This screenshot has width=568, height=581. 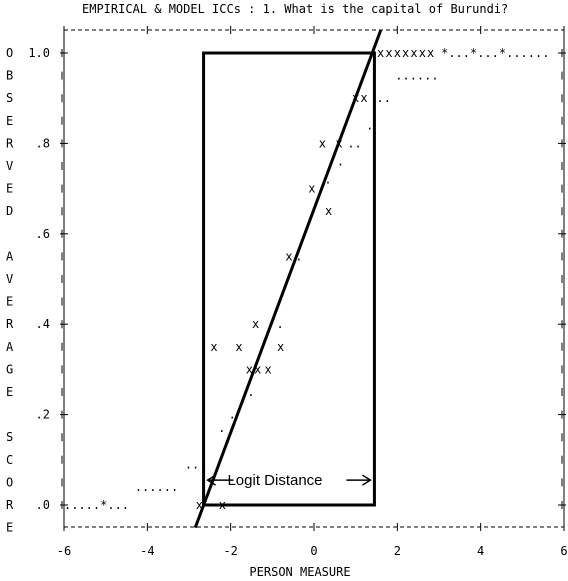 I want to click on y-tick-label: .4, so click(x=43, y=324).